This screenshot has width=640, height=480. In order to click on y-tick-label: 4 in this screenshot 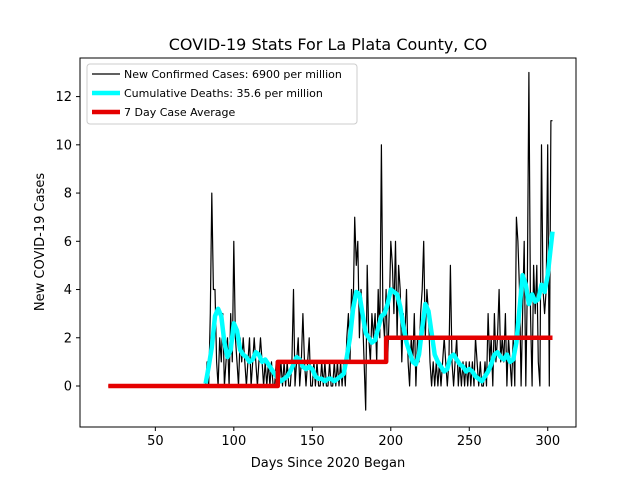, I will do `click(68, 290)`.